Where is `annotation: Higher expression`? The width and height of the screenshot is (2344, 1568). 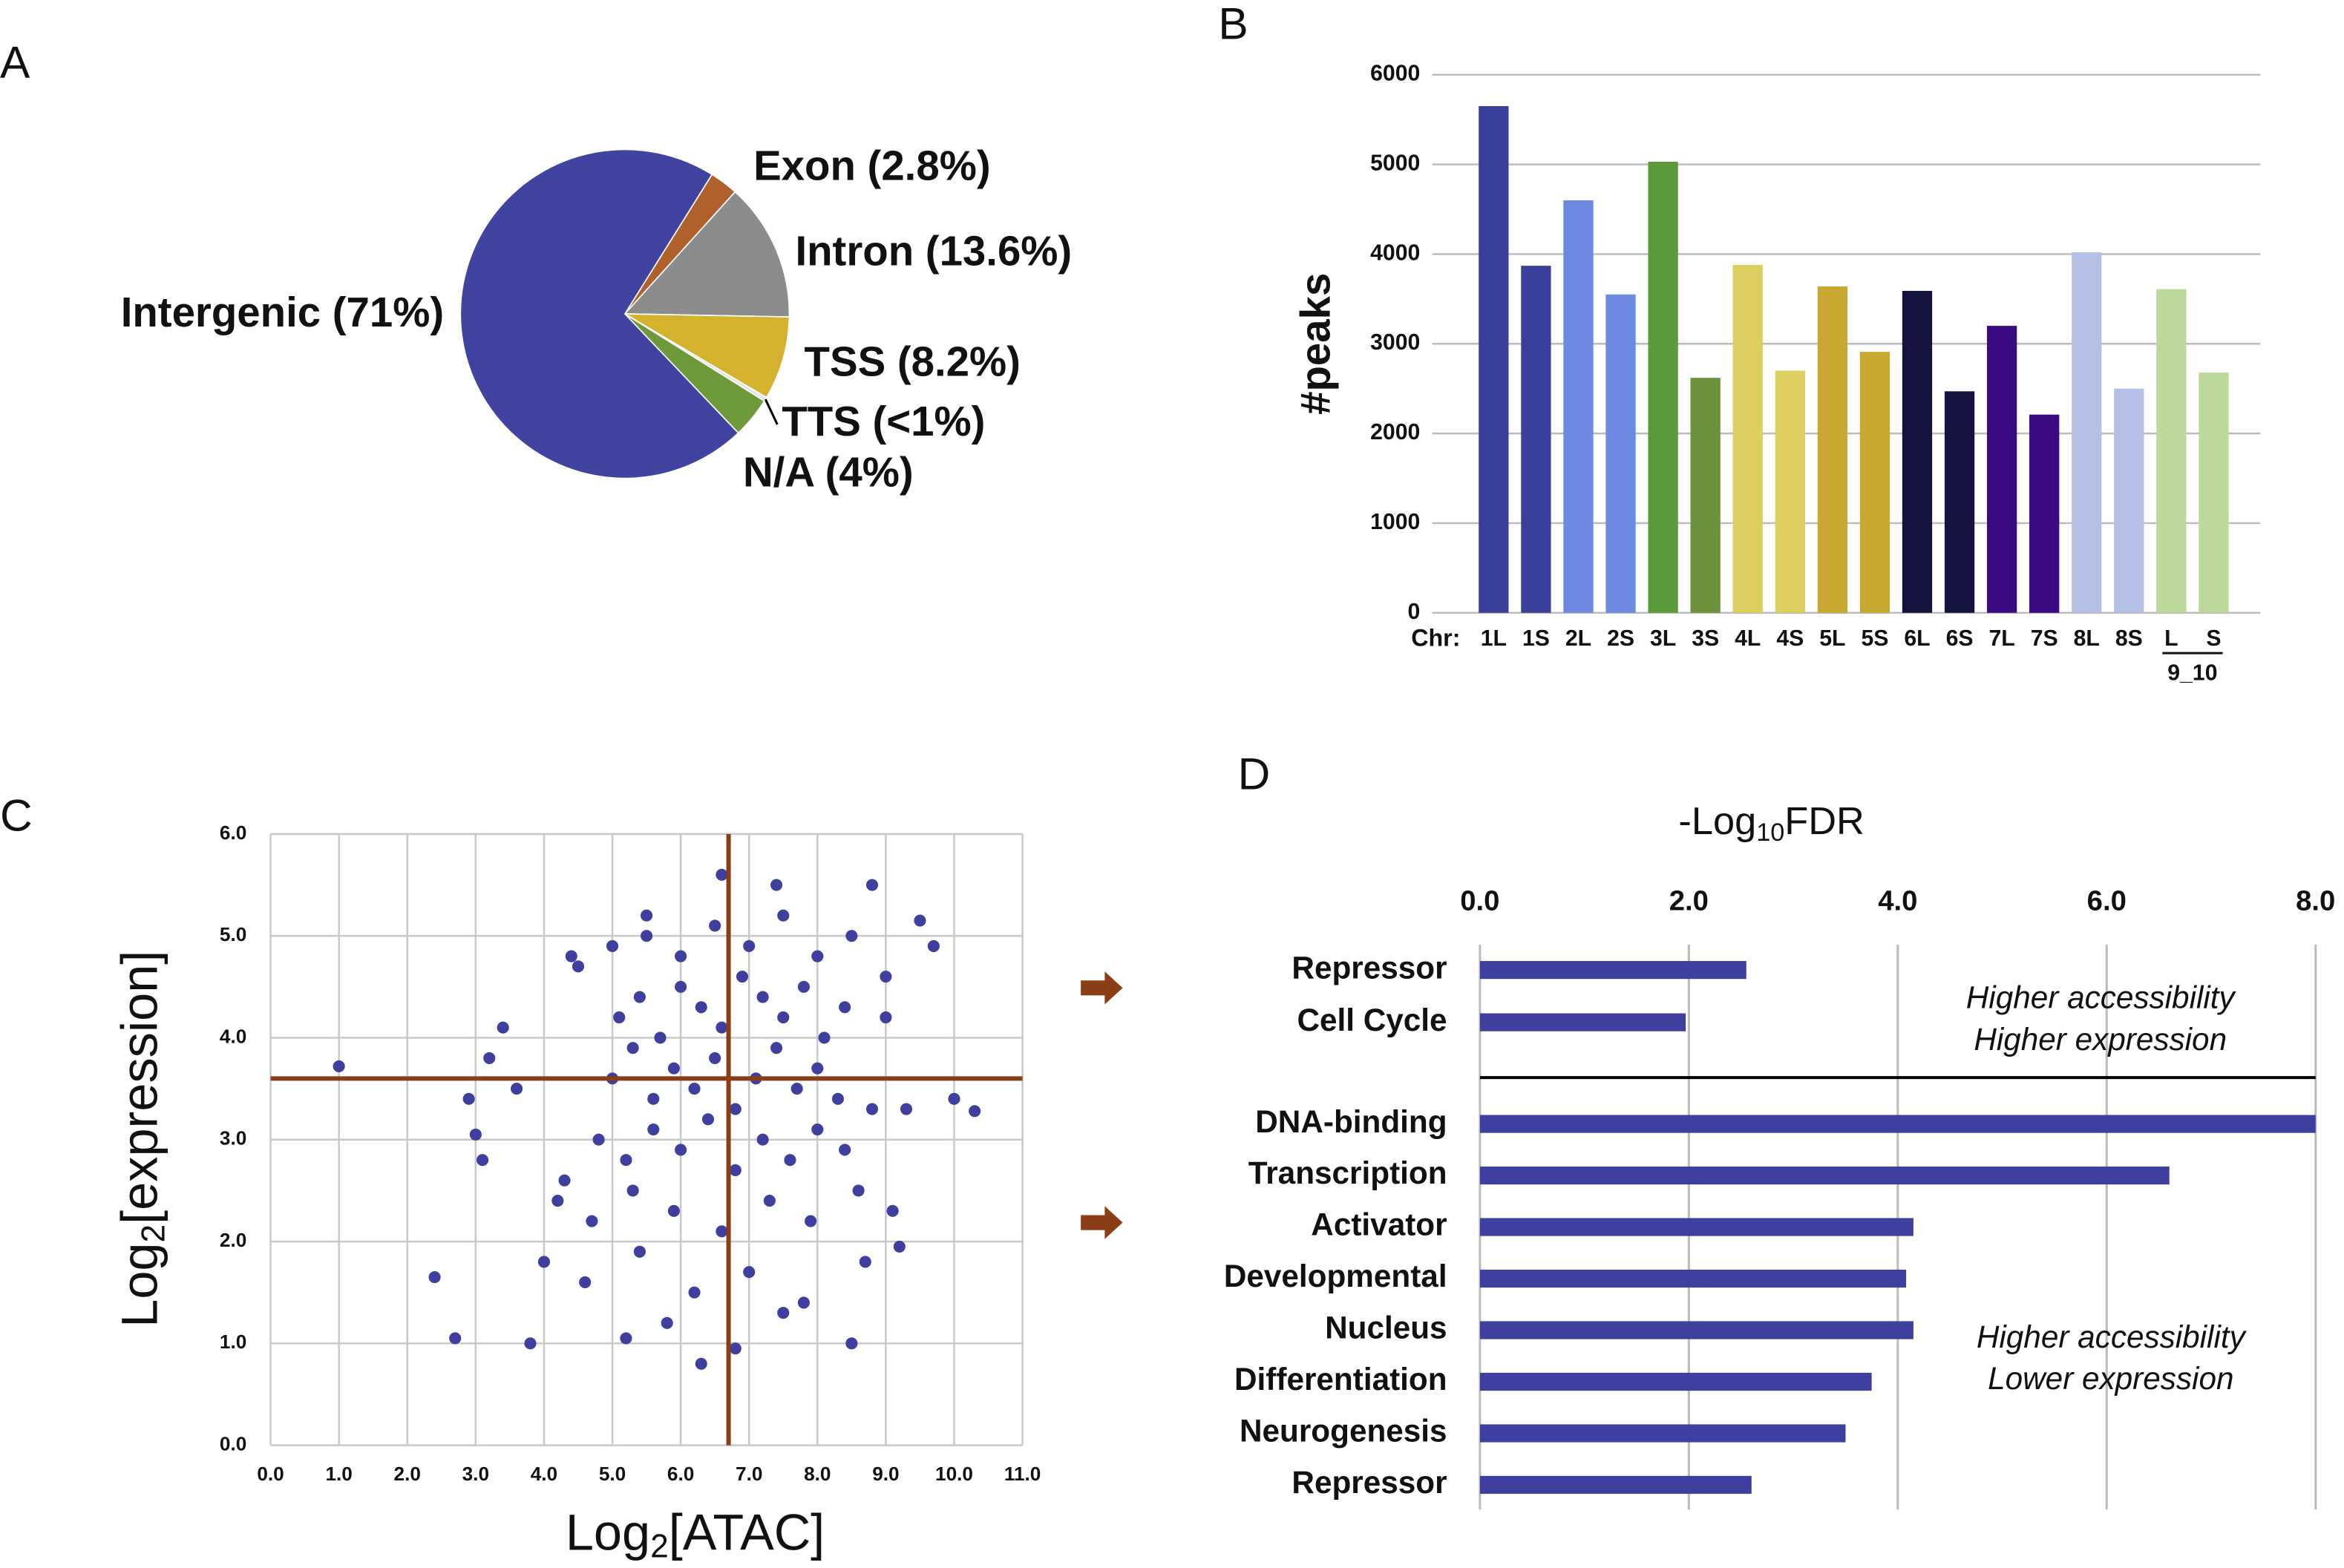 annotation: Higher expression is located at coordinates (2100, 1039).